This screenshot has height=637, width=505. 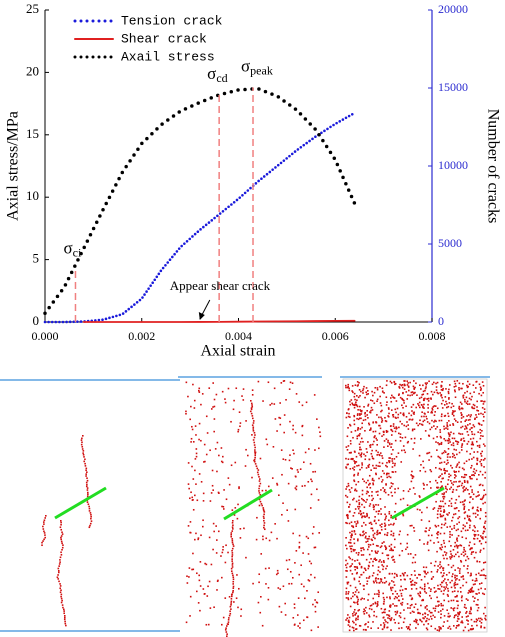 I want to click on y-tick-label: 15, so click(x=32, y=133).